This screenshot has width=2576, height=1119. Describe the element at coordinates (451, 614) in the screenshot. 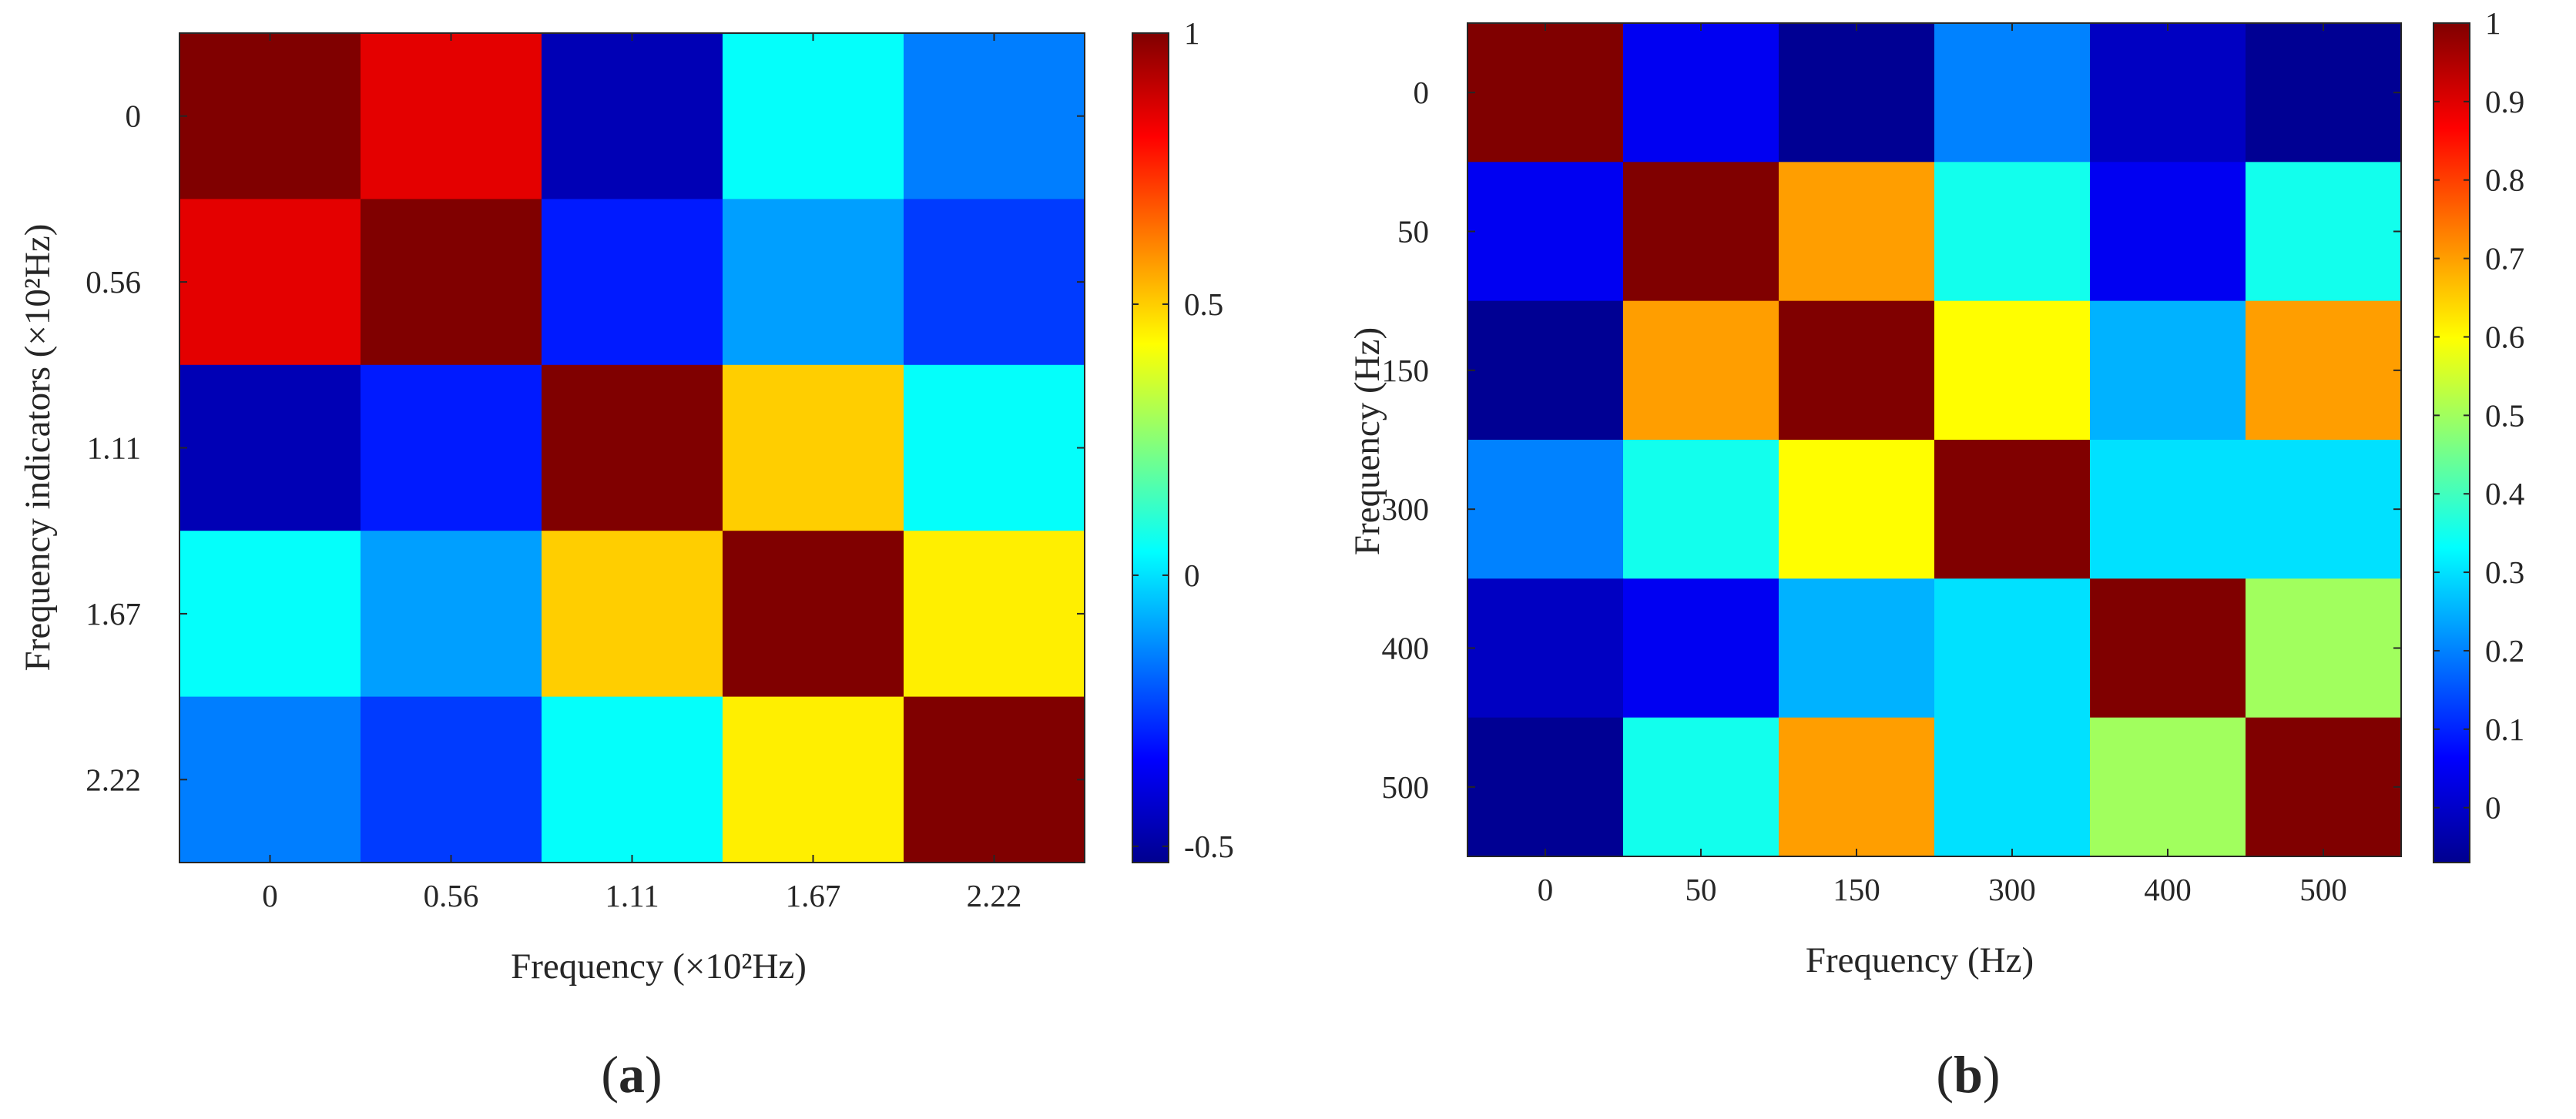

I see `heatmap-cell-a-r3-c1` at that location.